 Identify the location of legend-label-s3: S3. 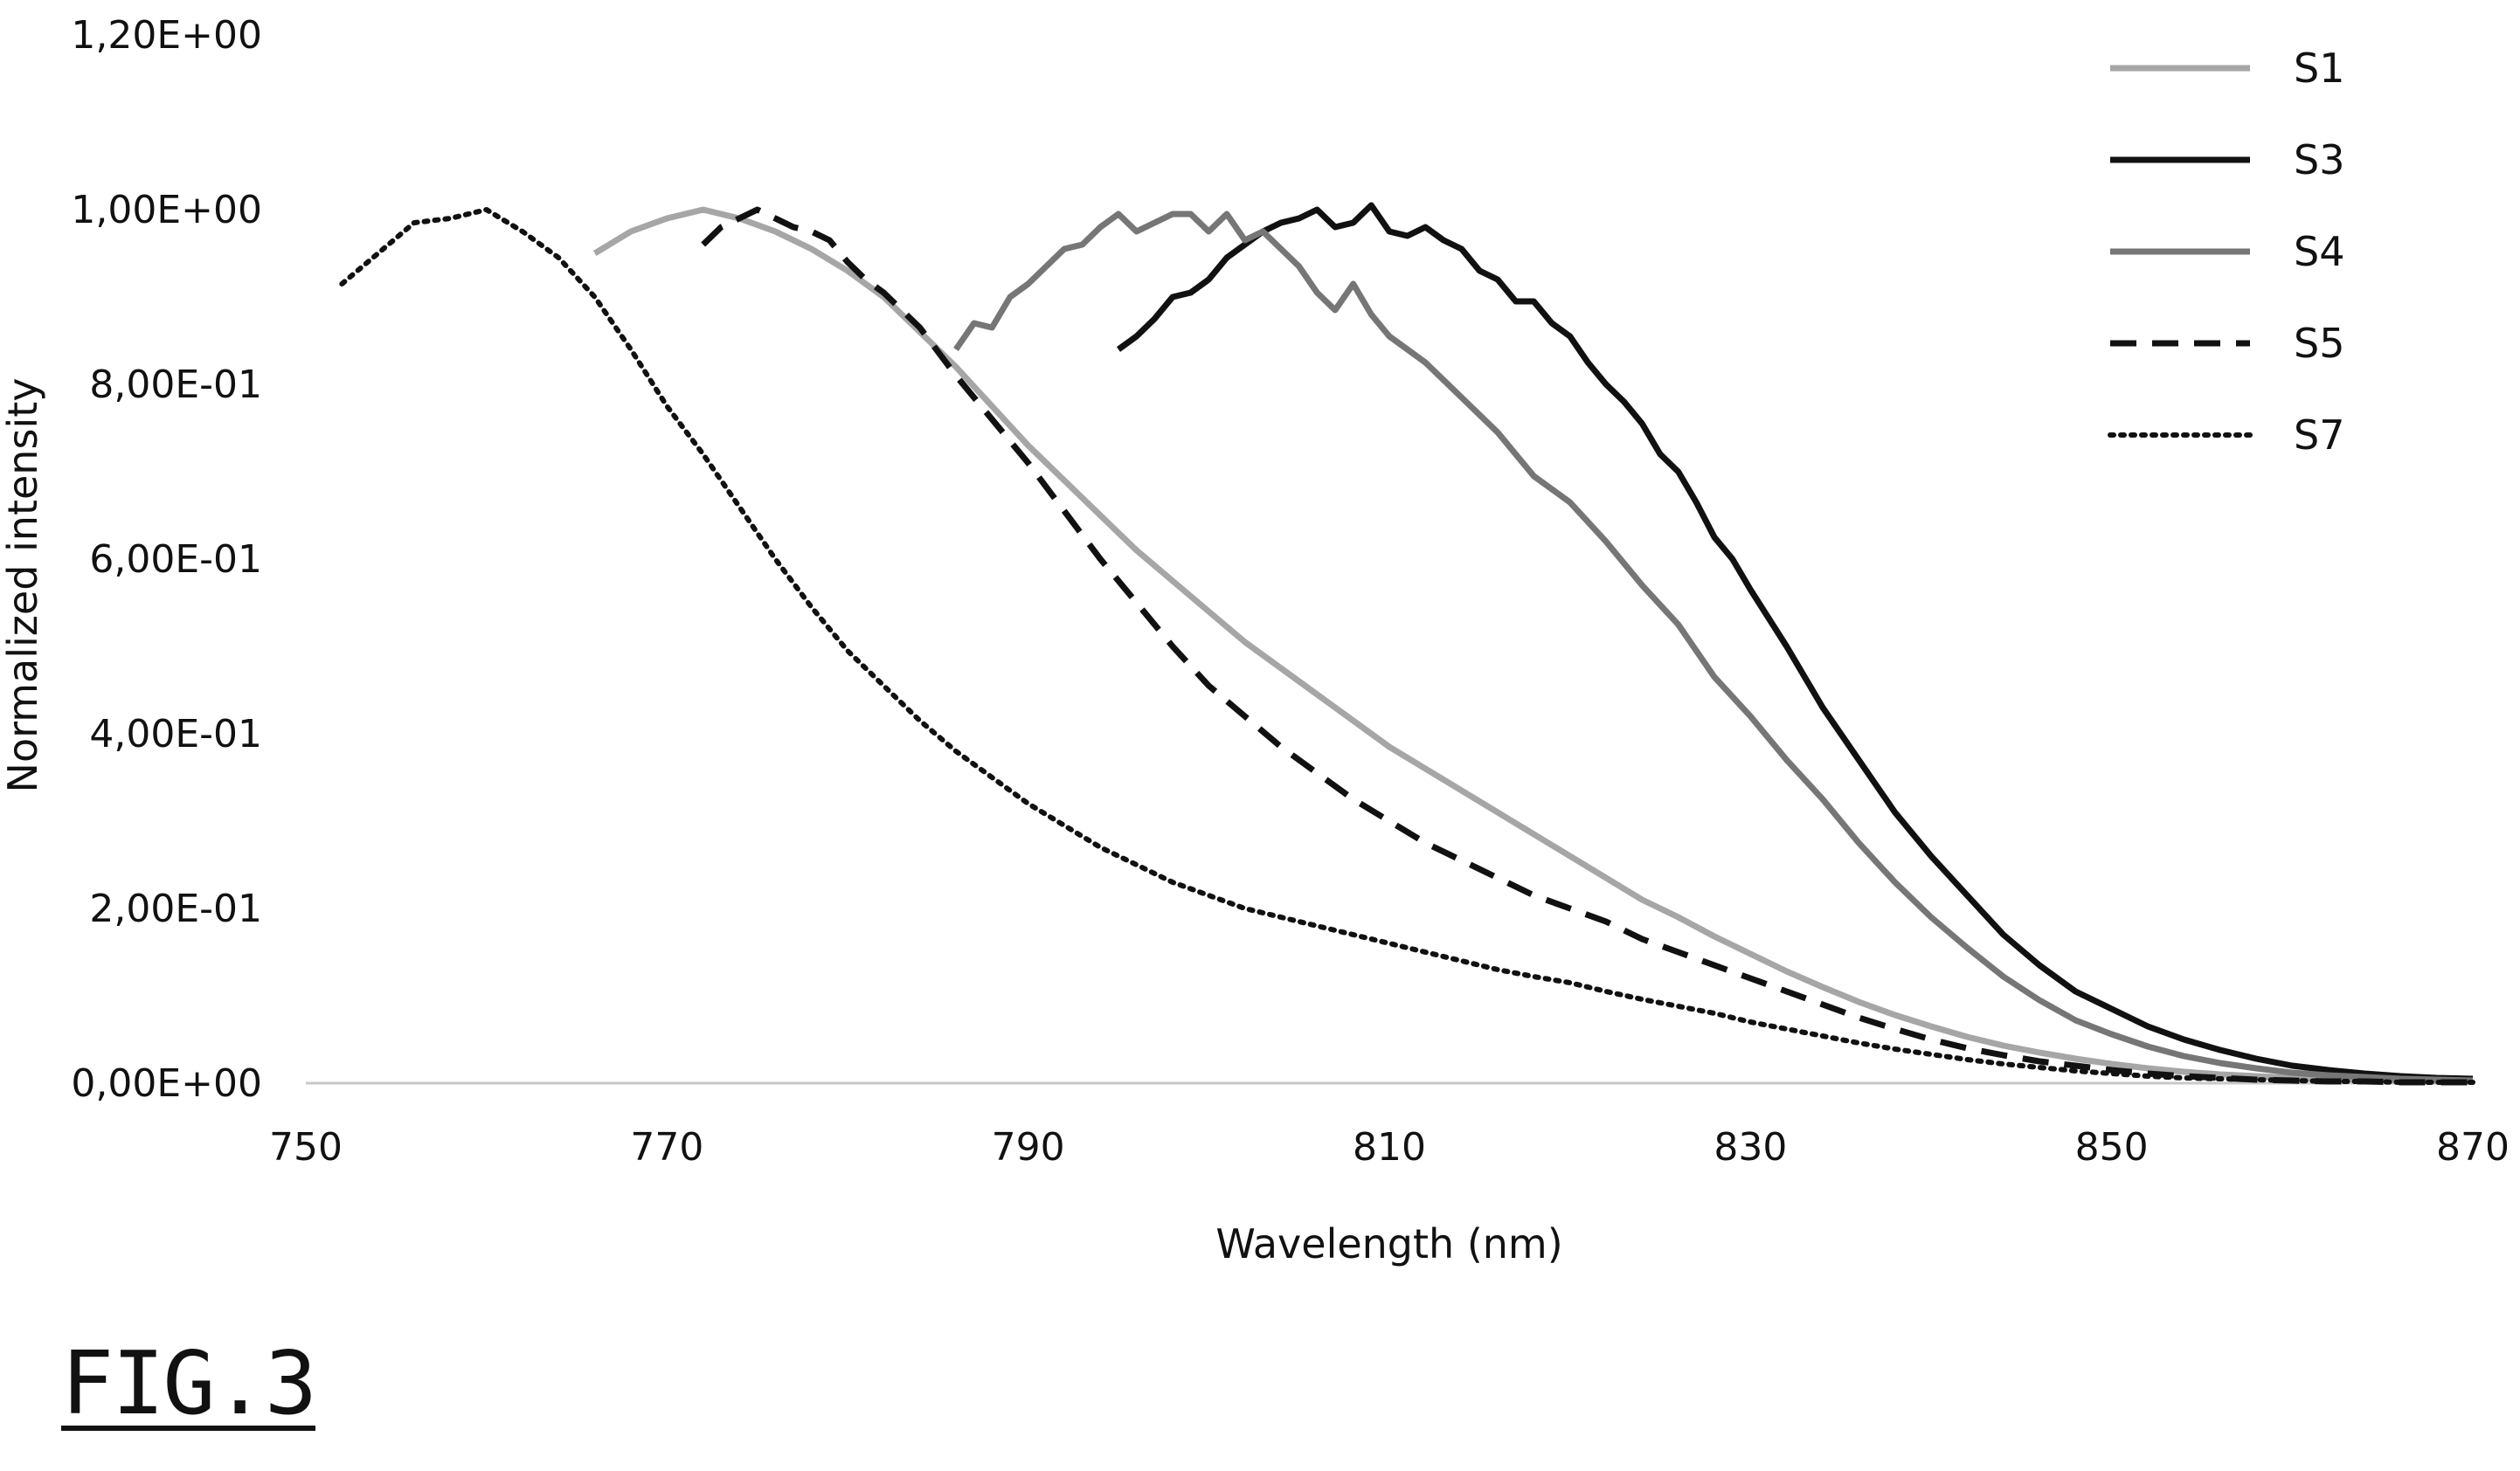
(2319, 159).